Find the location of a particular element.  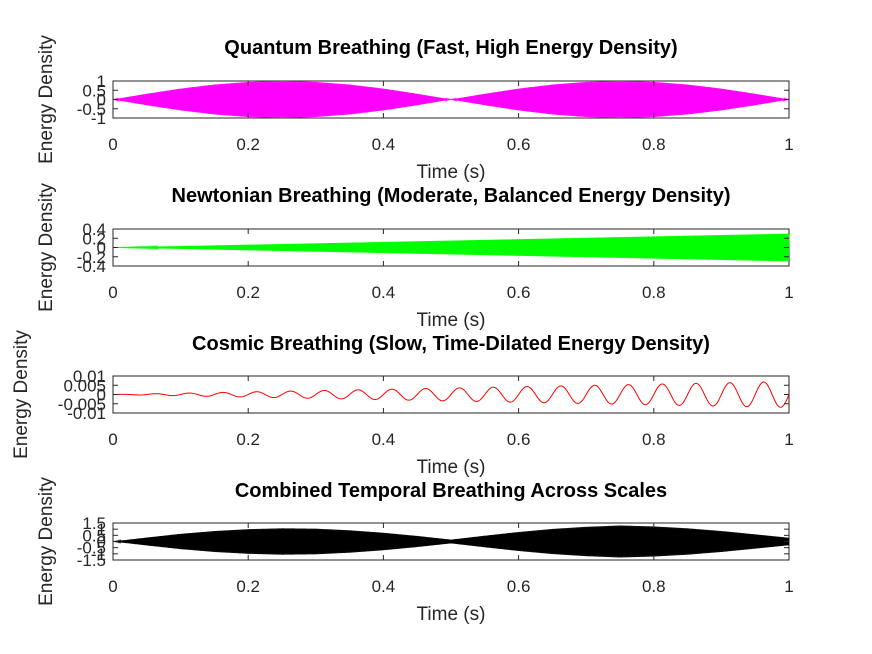

y-tick-label: -0.005 is located at coordinates (82, 404).